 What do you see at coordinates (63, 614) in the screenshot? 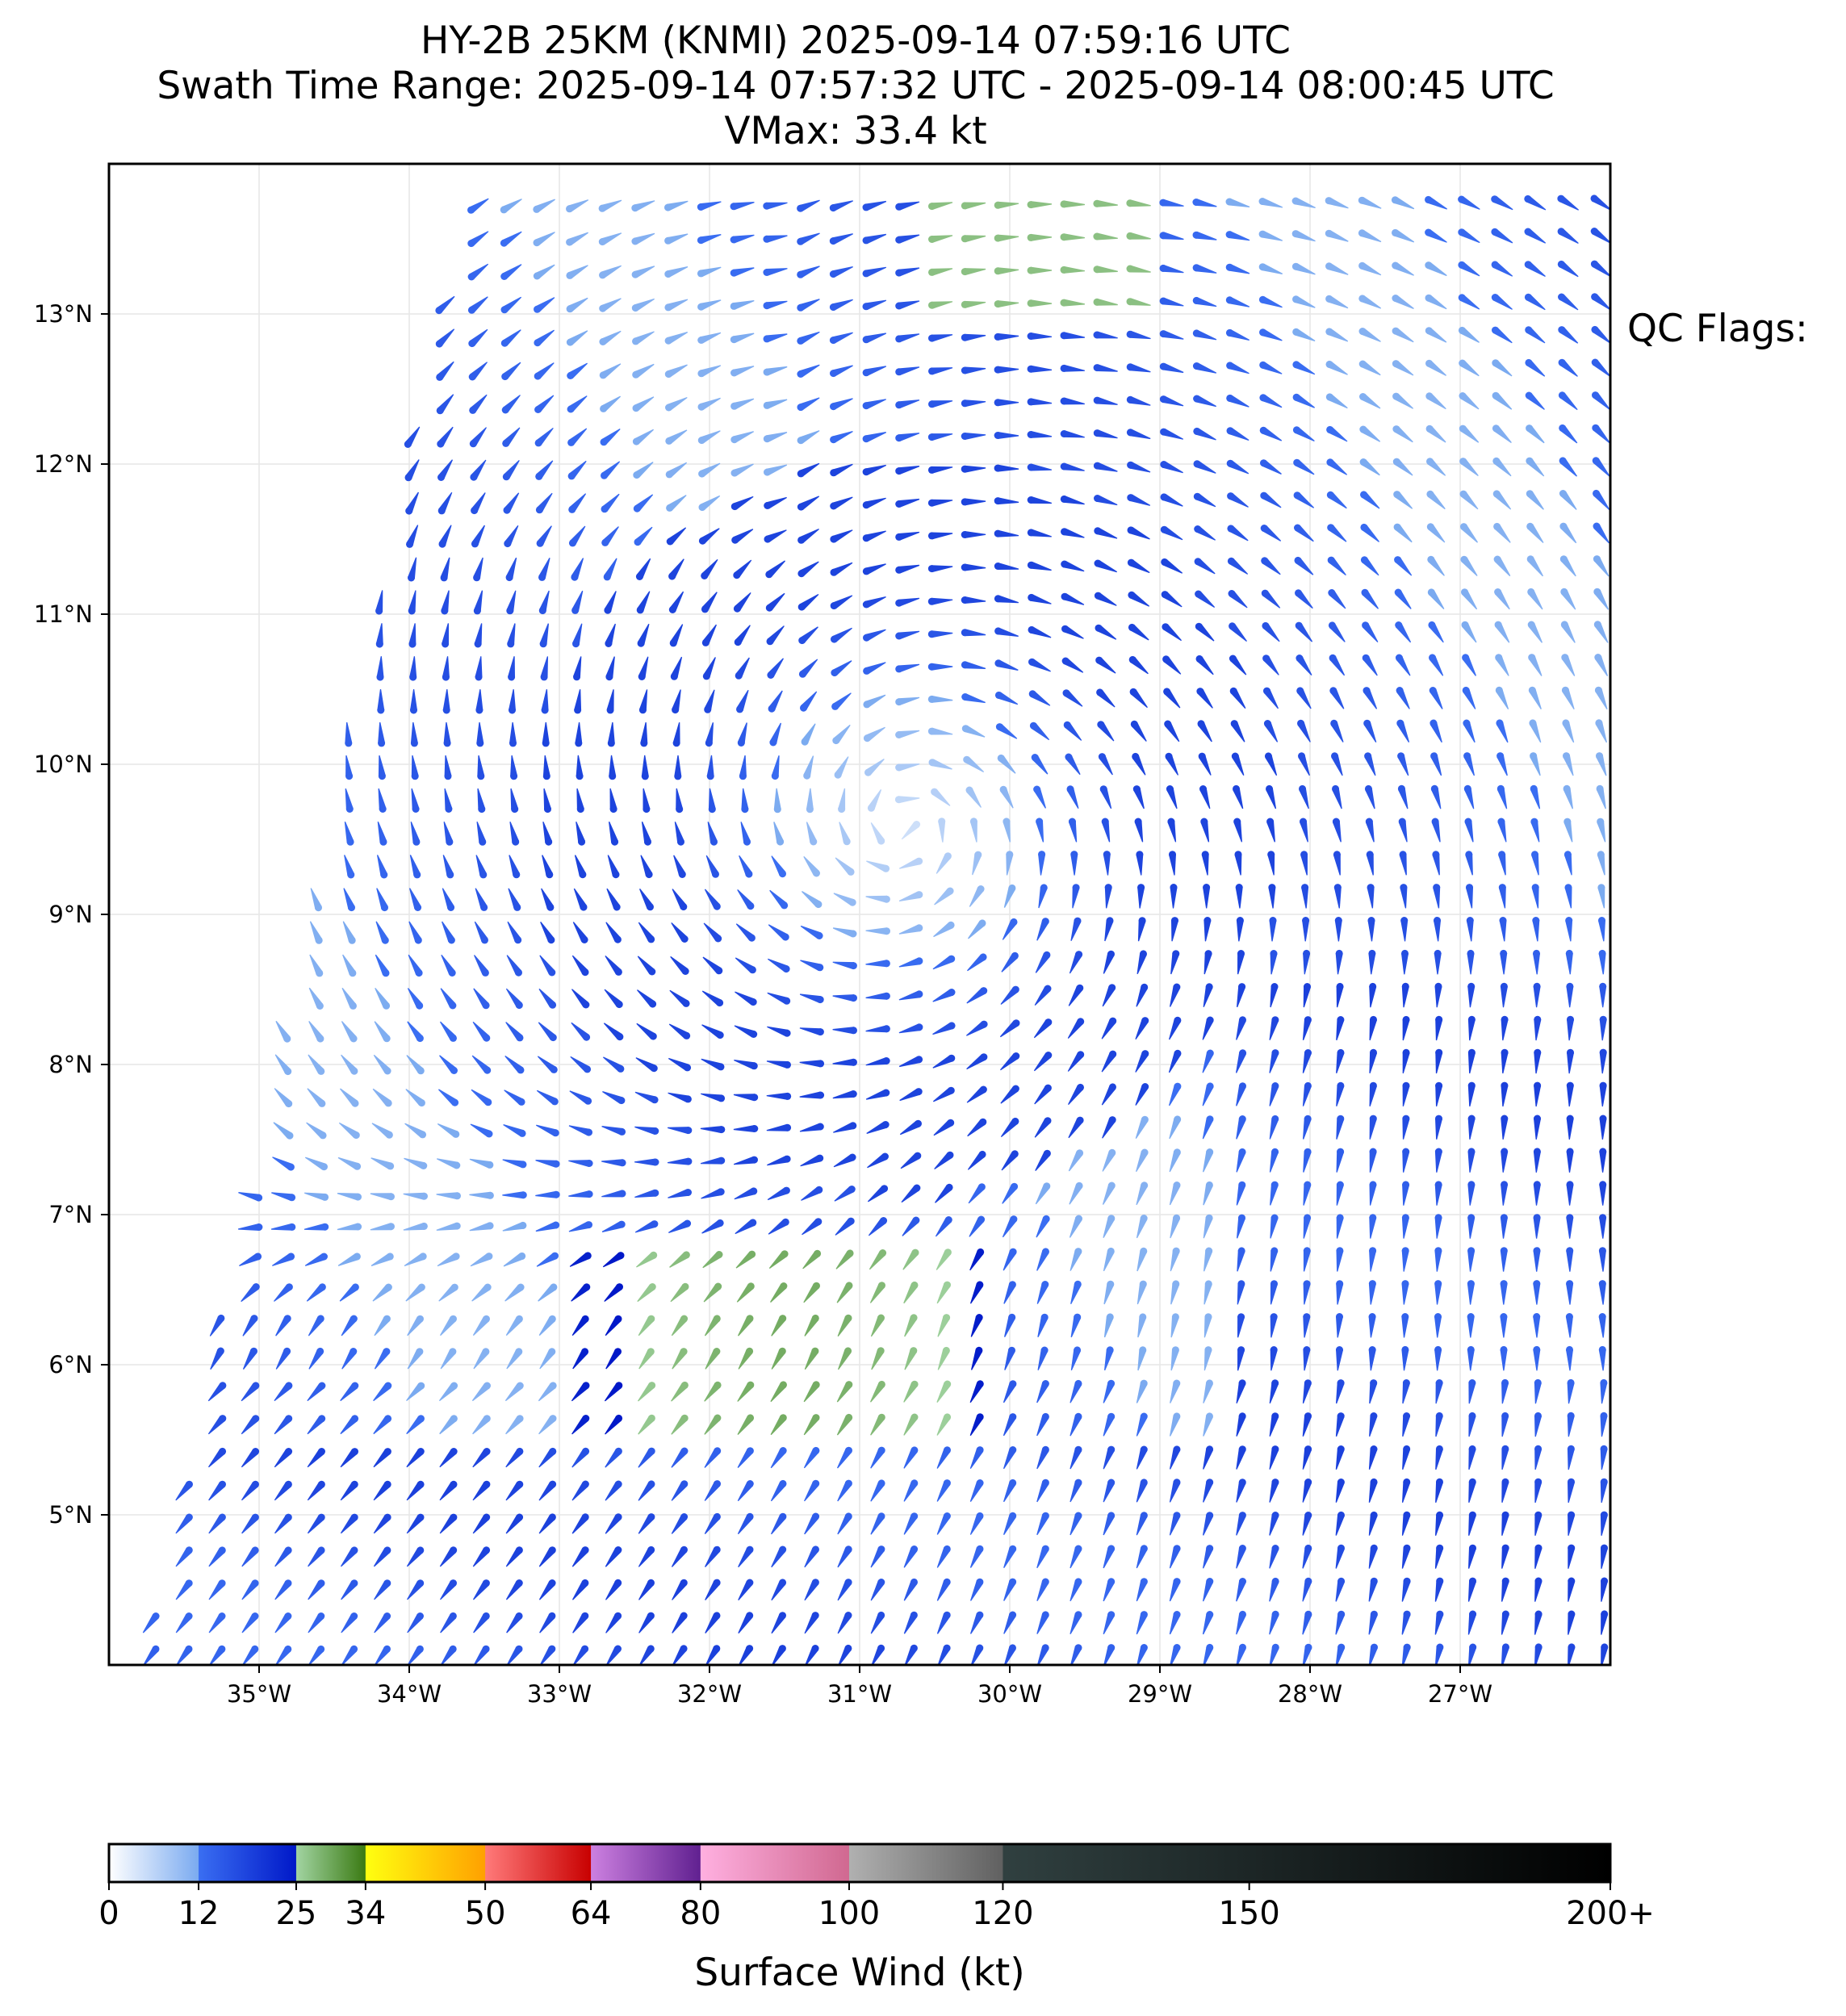
I see `lat-tick-label: 11°N` at bounding box center [63, 614].